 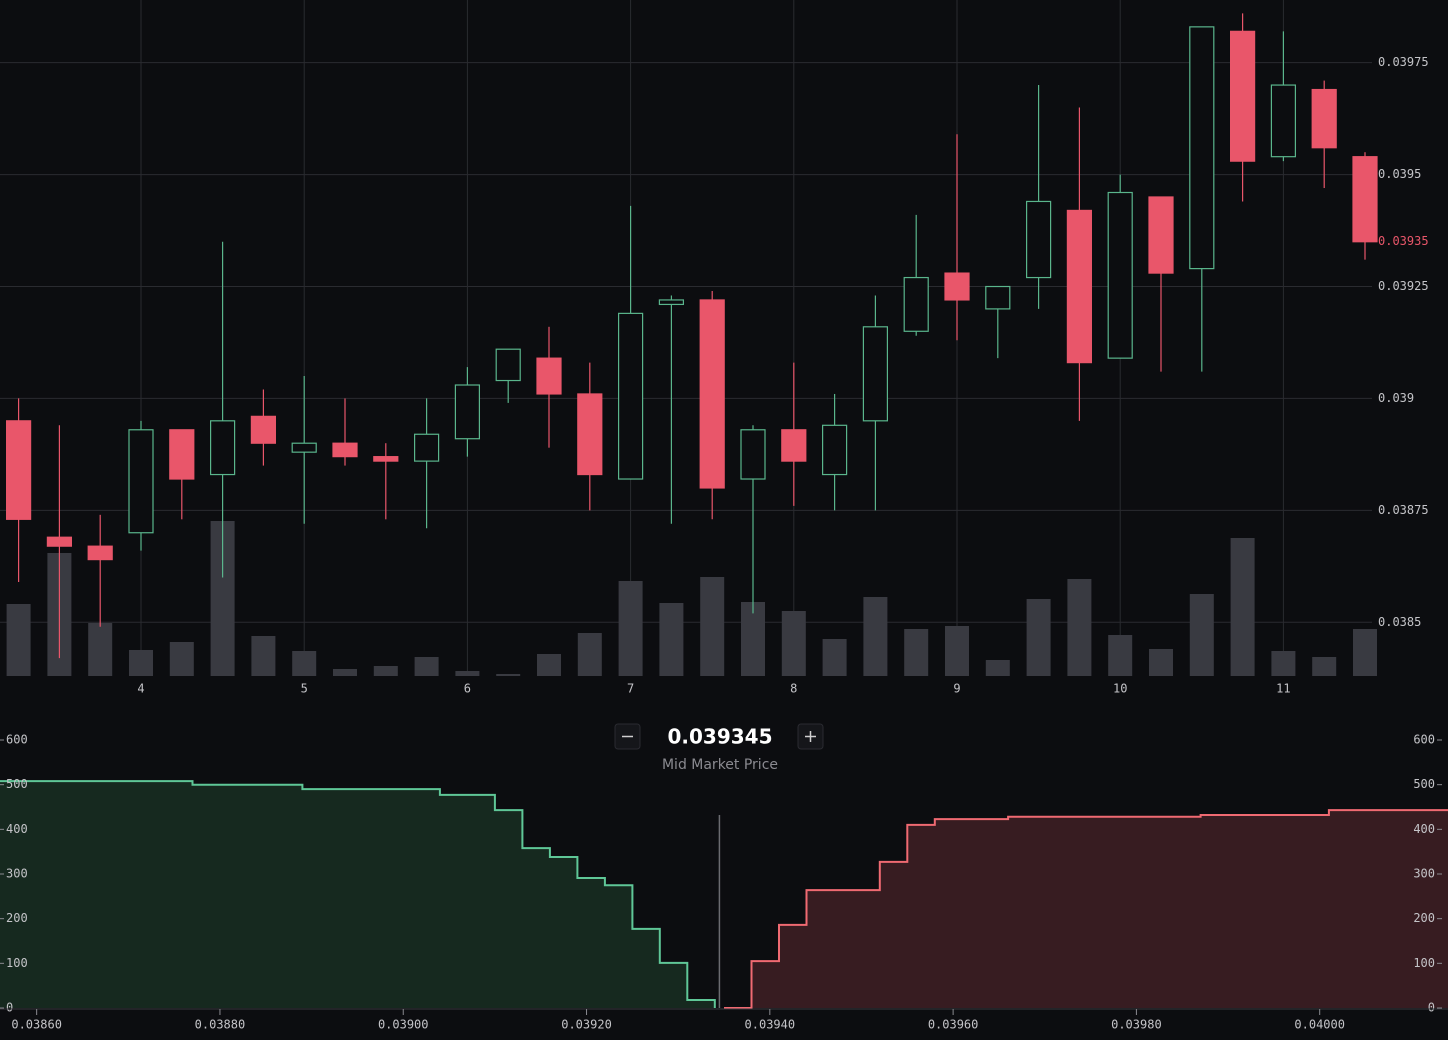 What do you see at coordinates (793, 689) in the screenshot?
I see `x-tick-label: 8` at bounding box center [793, 689].